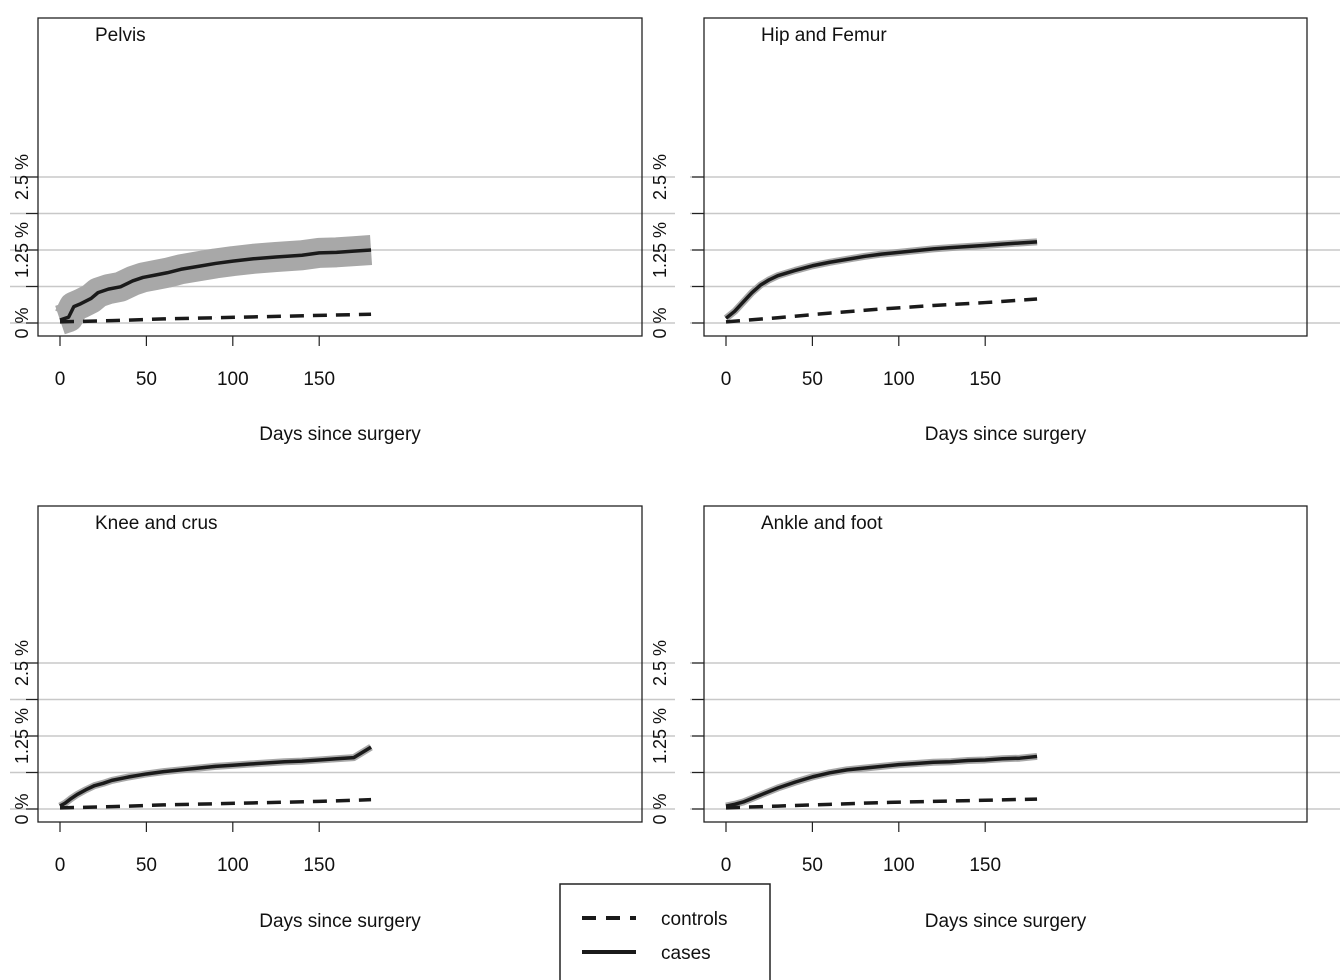 The height and width of the screenshot is (980, 1341). What do you see at coordinates (822, 523) in the screenshot?
I see `panel-title: Ankle and foot` at bounding box center [822, 523].